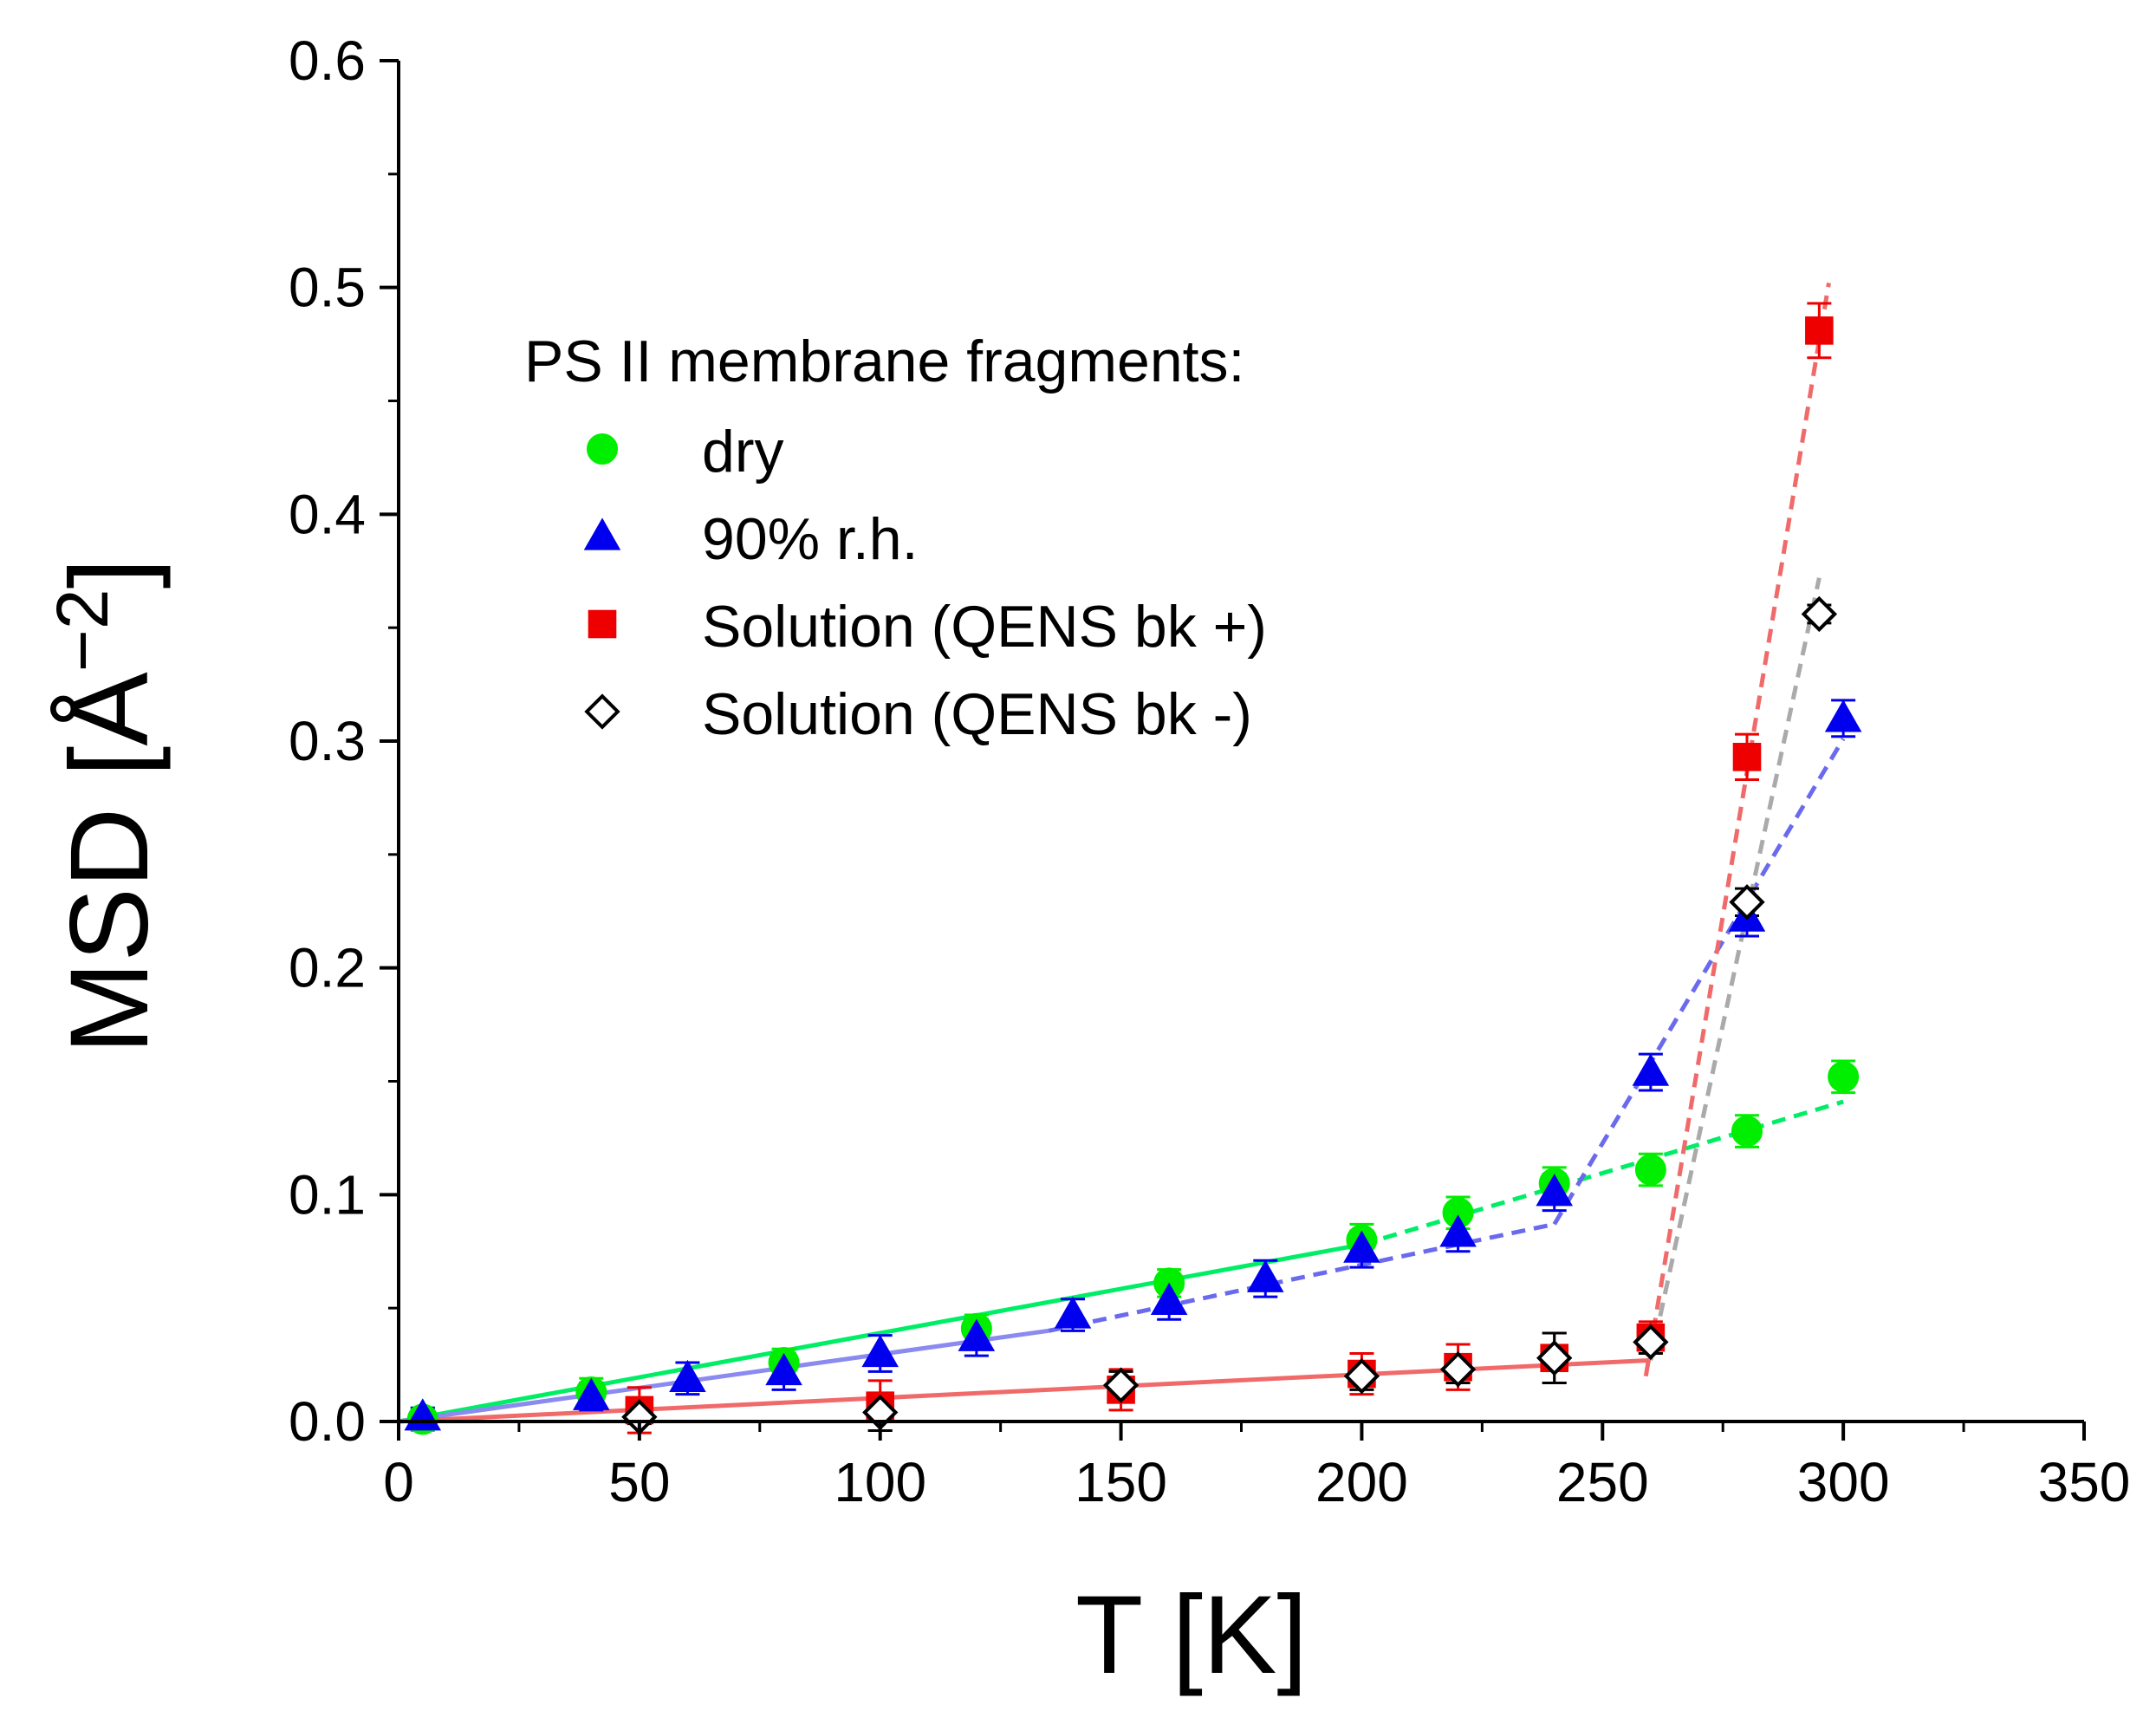 The image size is (2156, 1711). What do you see at coordinates (1843, 1482) in the screenshot?
I see `x-tick-label: 300` at bounding box center [1843, 1482].